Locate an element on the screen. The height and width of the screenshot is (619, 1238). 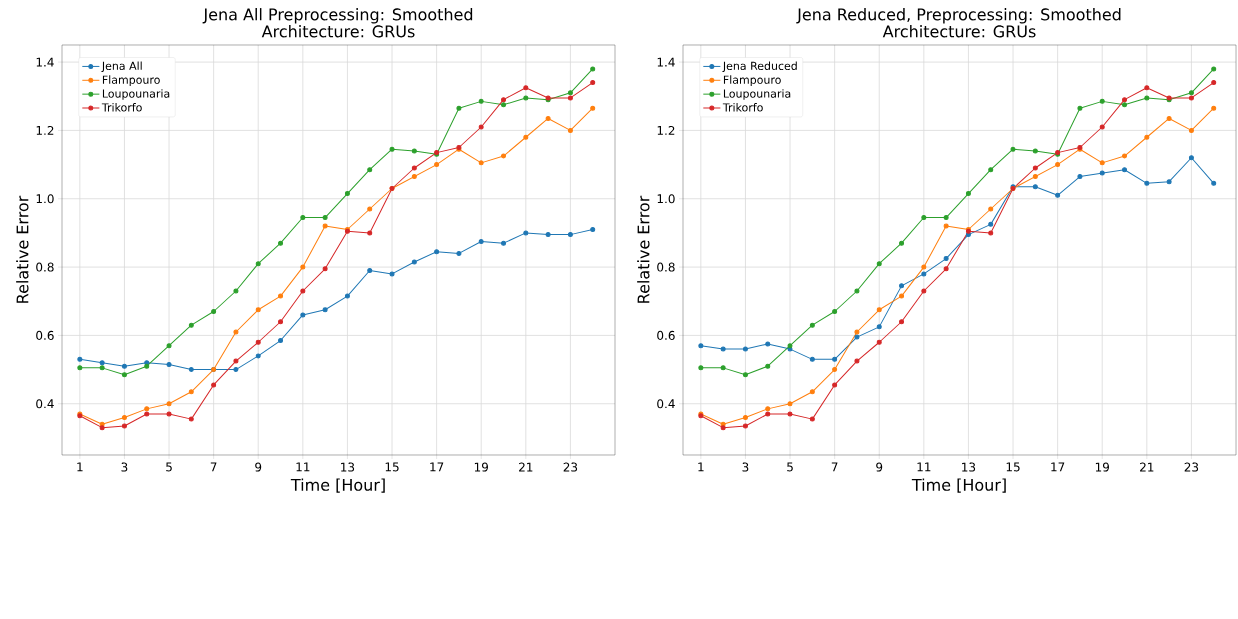
chart-title: Jena Reduced, Preprocessing: Smoothed is located at coordinates (958, 16).